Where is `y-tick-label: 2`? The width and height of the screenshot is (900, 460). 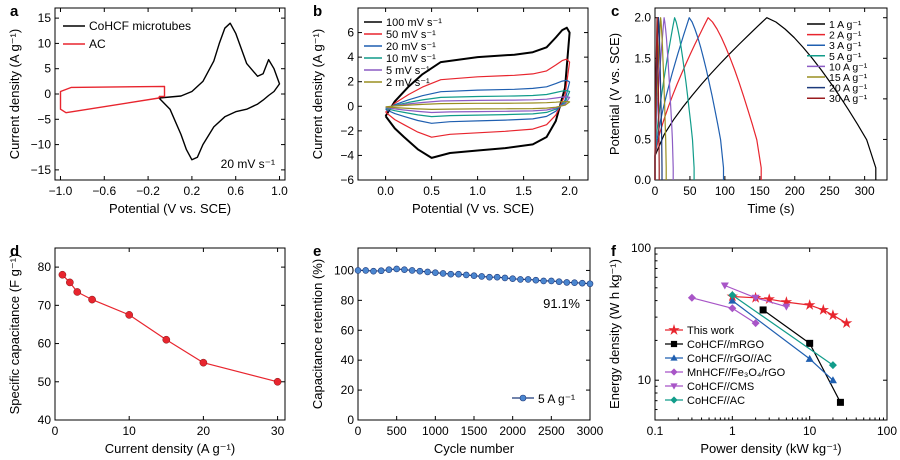
y-tick-label: 2 is located at coordinates (350, 82).